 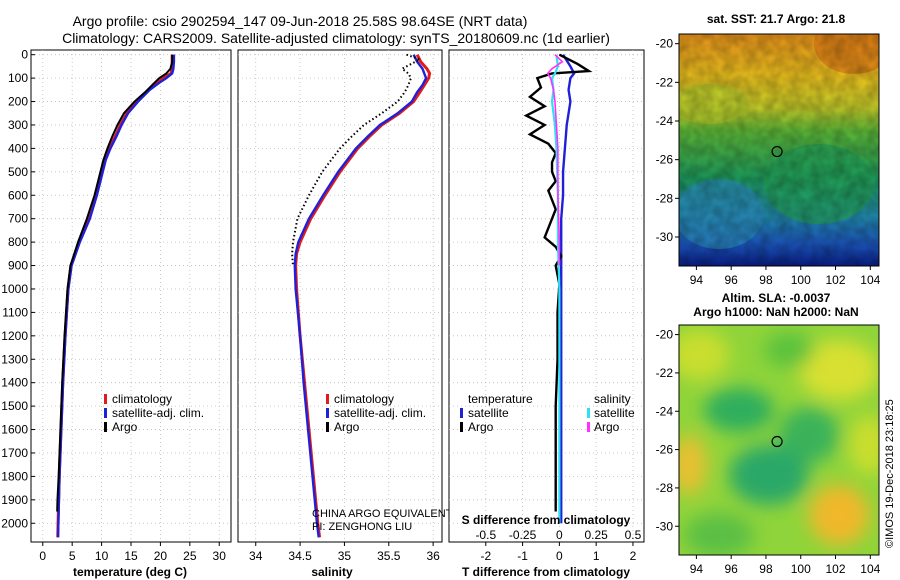 I want to click on salinity-difference-ticks: -0.5 -0.25 0 0.25 0.5, so click(x=558, y=535).